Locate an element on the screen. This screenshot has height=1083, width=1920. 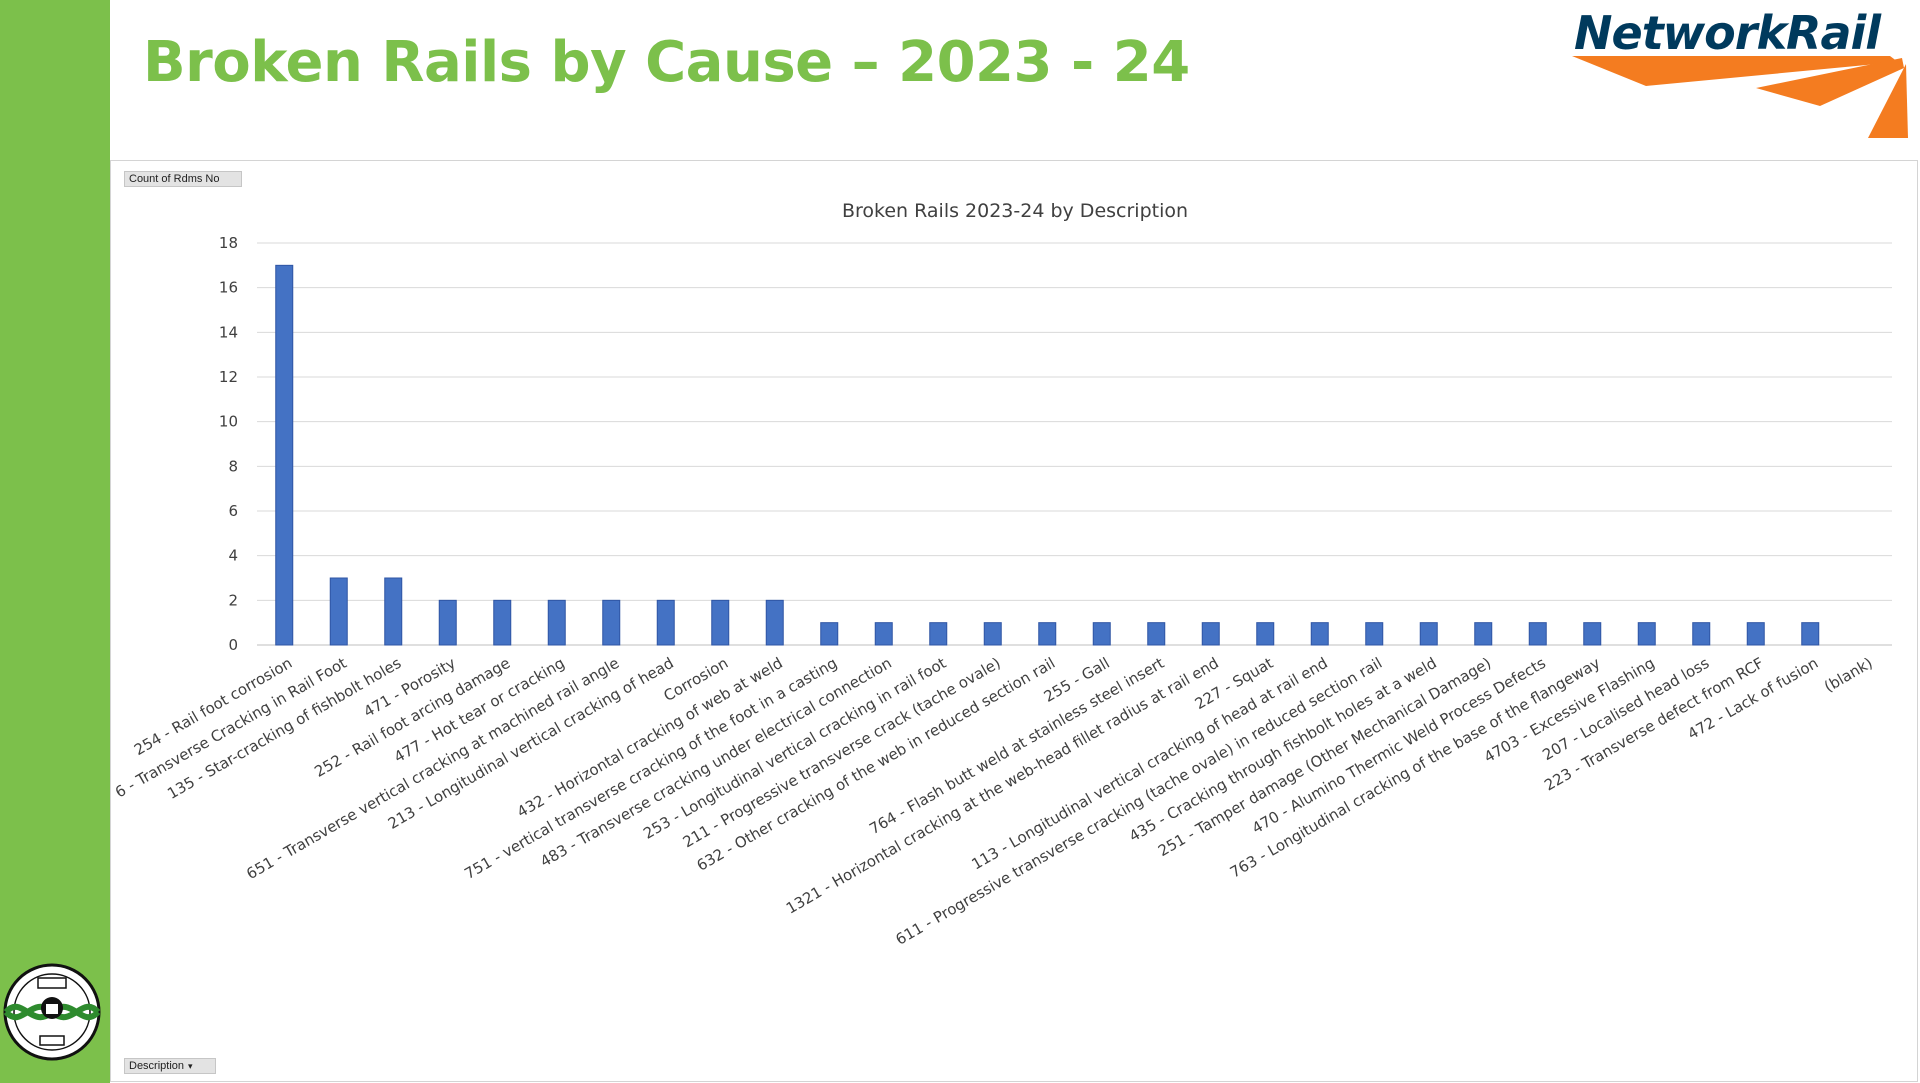
pivot-axis-field-button: Description ▾ is located at coordinates (170, 1066).